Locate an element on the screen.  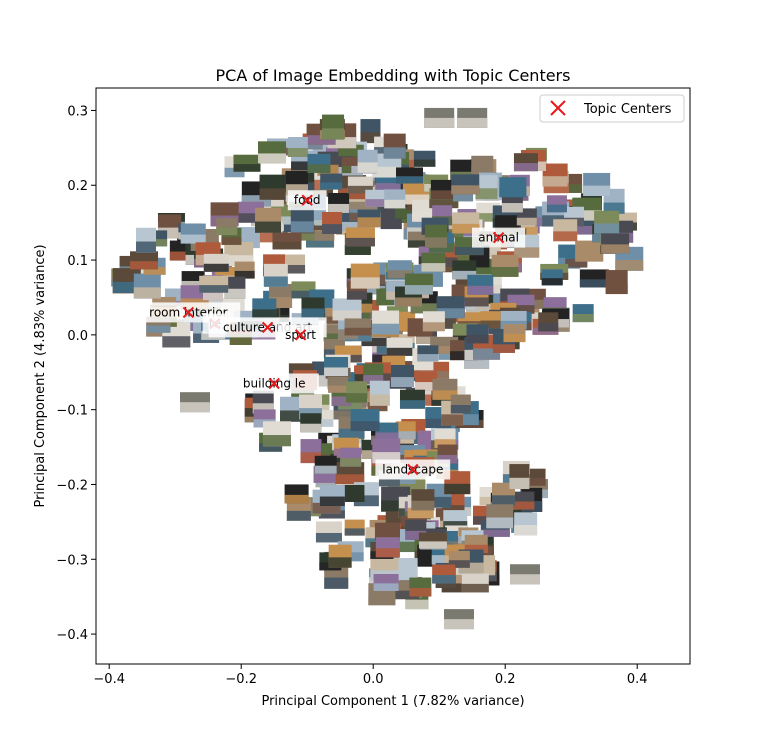
x-tick-label: −0.2 is located at coordinates (241, 679).